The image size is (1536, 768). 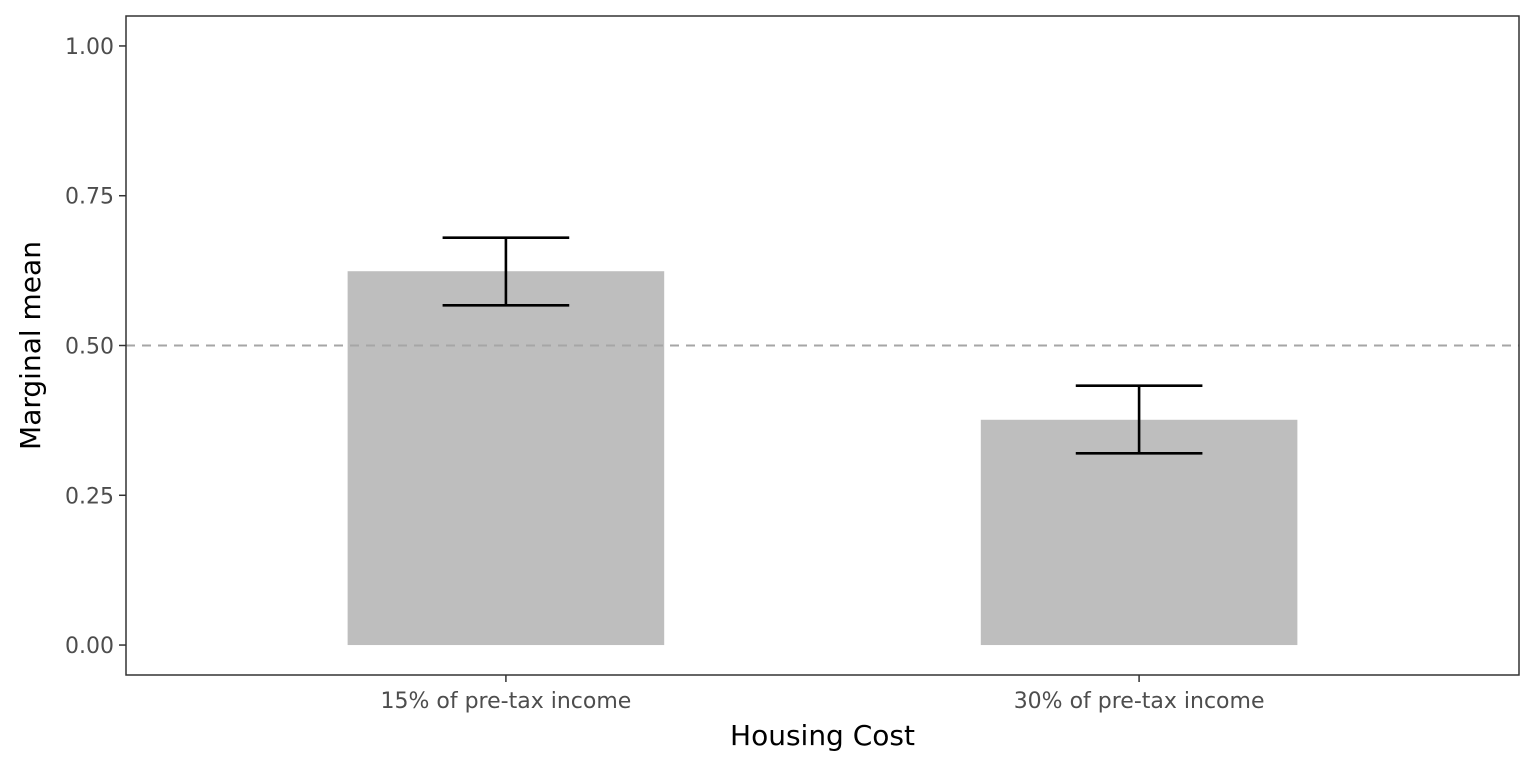 I want to click on error-bars-layer, so click(x=822, y=345).